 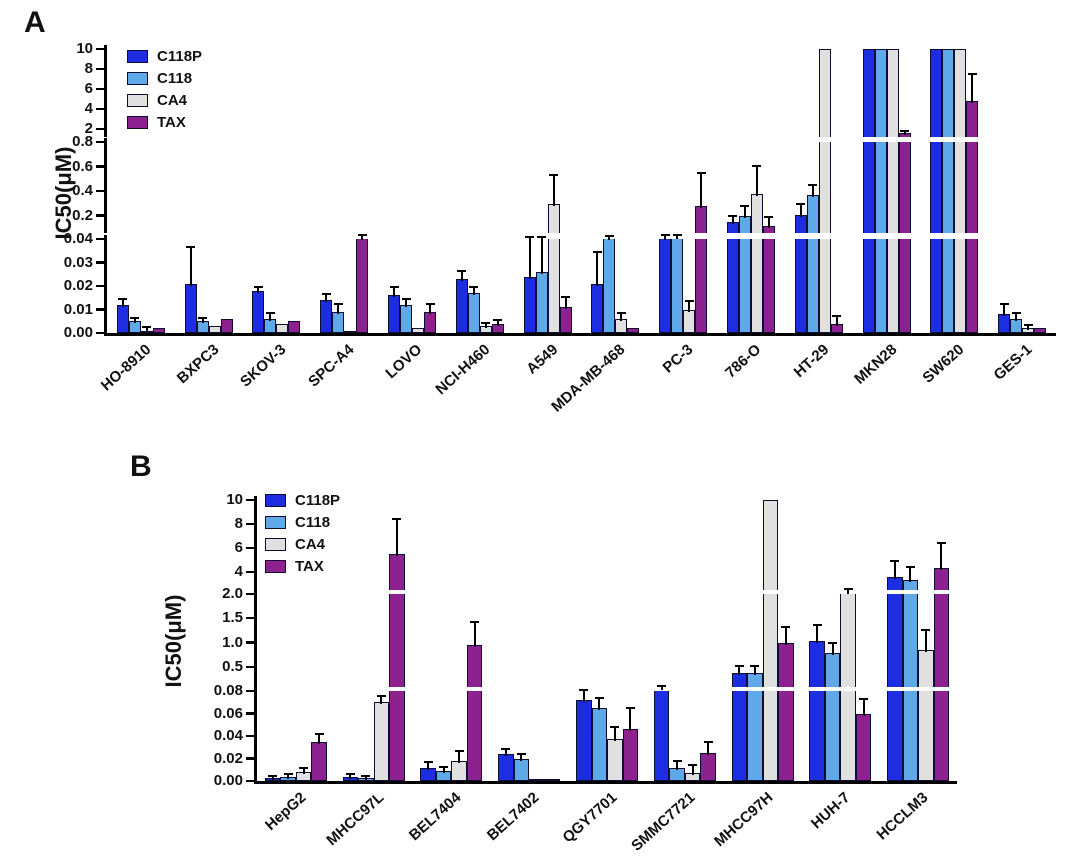 What do you see at coordinates (459, 770) in the screenshot?
I see `bar-CA4-BEL7404` at bounding box center [459, 770].